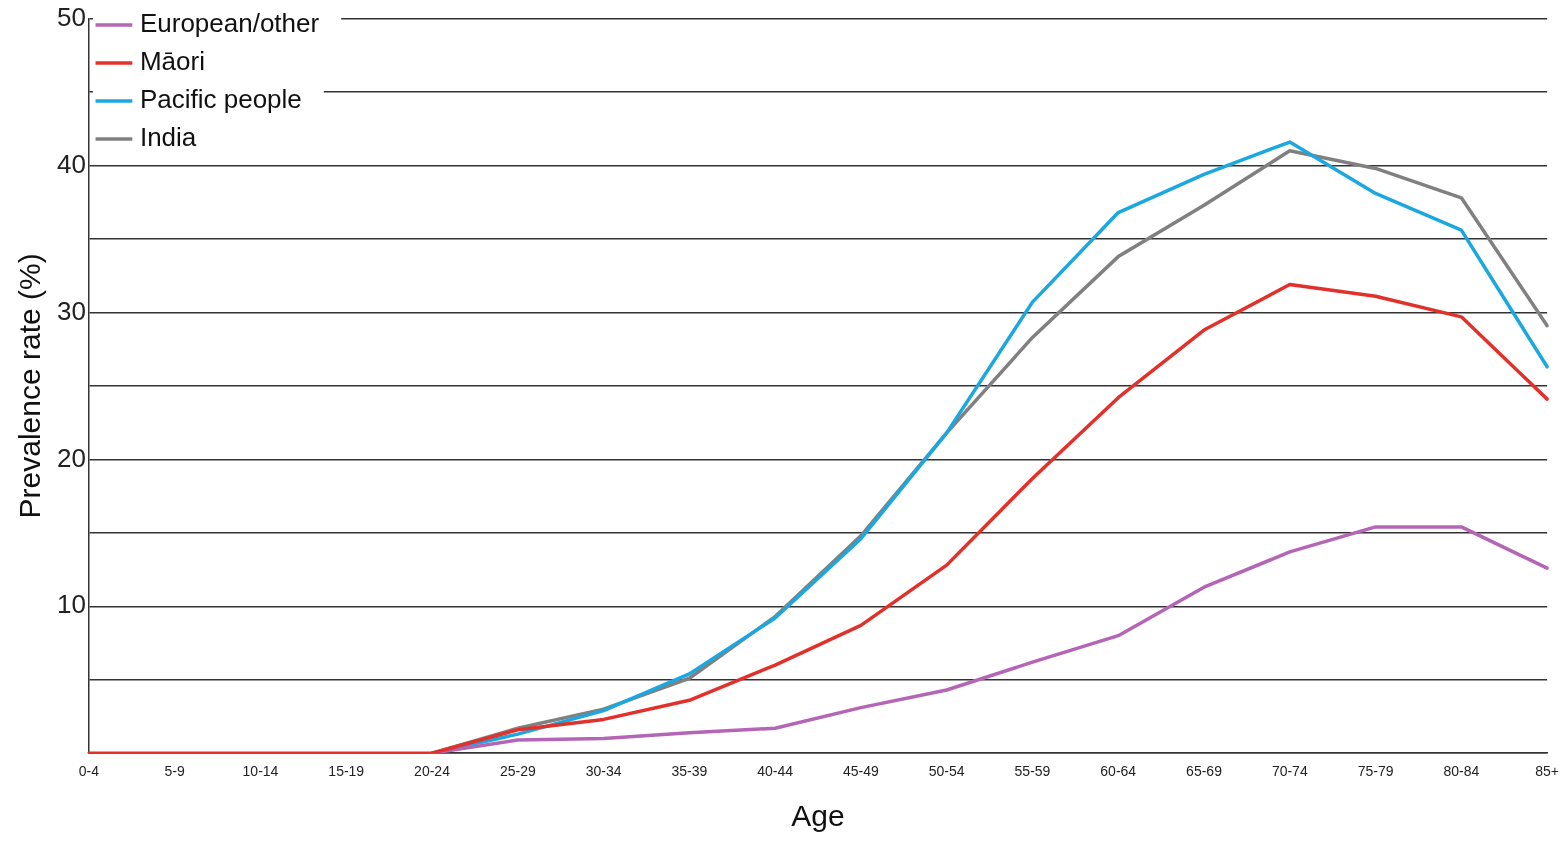 Image resolution: width=1562 pixels, height=850 pixels. What do you see at coordinates (818, 816) in the screenshot?
I see `x-axis-title: Age` at bounding box center [818, 816].